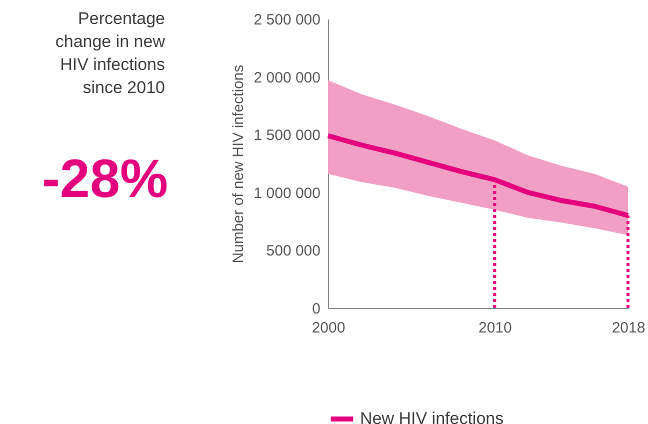  Describe the element at coordinates (287, 20) in the screenshot. I see `y-tick-label: 2 500 000` at that location.